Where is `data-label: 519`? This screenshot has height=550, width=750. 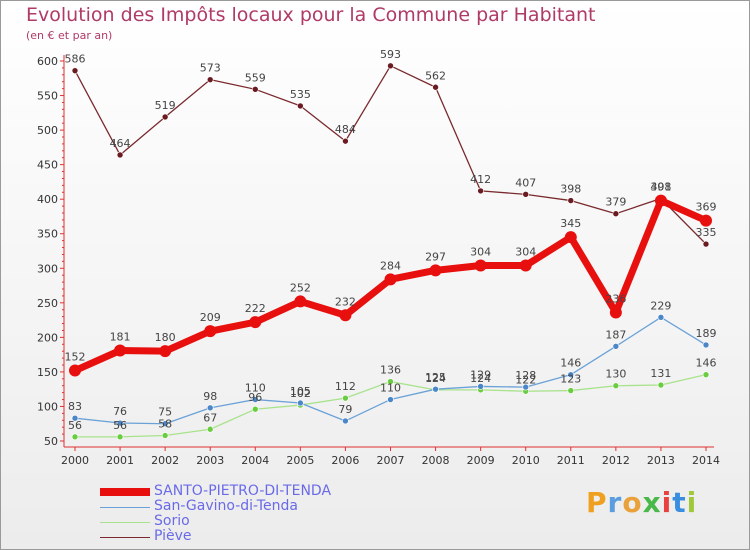 data-label: 519 is located at coordinates (165, 105).